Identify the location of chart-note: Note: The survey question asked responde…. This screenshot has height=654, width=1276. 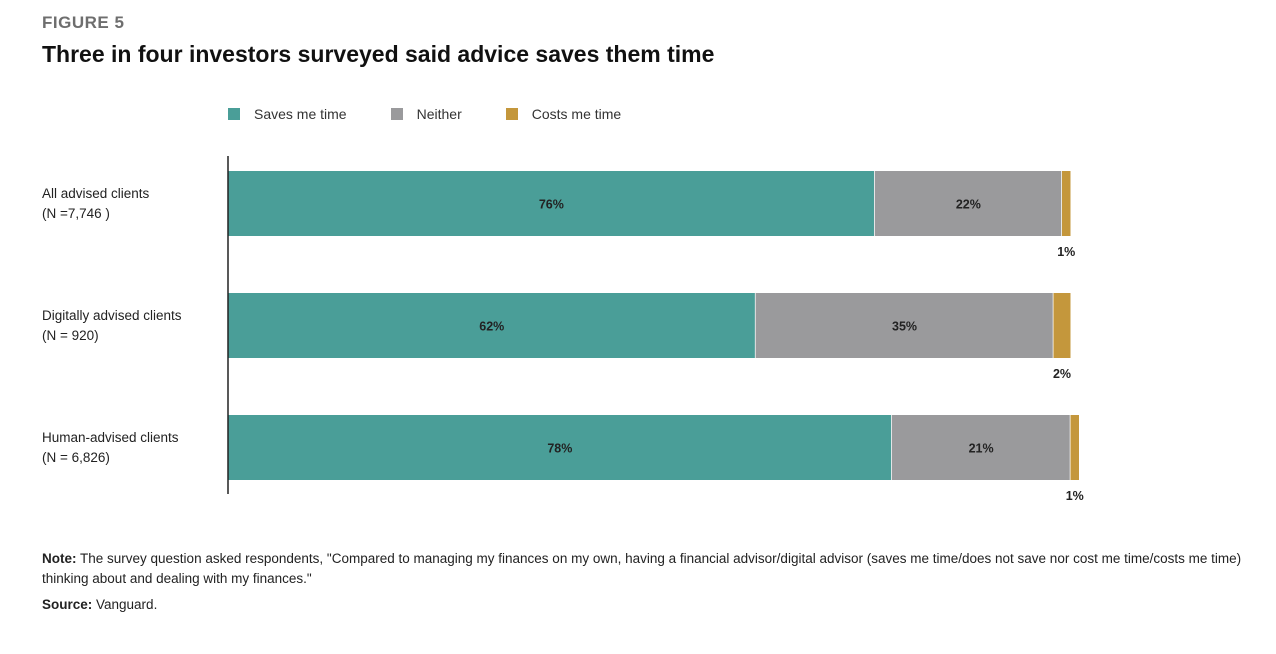
(642, 569).